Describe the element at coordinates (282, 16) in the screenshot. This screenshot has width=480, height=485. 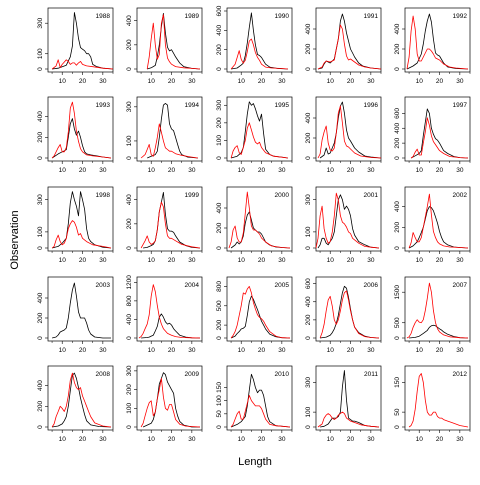
I see `panel-year-label: 1990` at that location.